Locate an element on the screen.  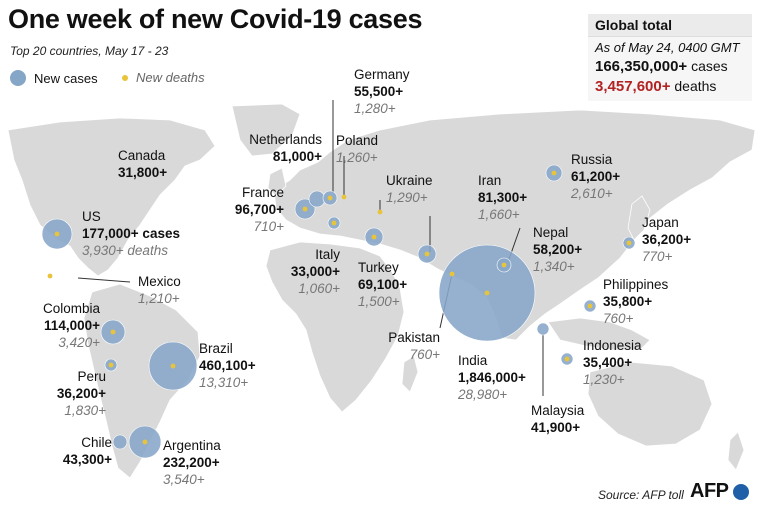
label-ukraine: Ukraine 1,290+ is located at coordinates (409, 189).